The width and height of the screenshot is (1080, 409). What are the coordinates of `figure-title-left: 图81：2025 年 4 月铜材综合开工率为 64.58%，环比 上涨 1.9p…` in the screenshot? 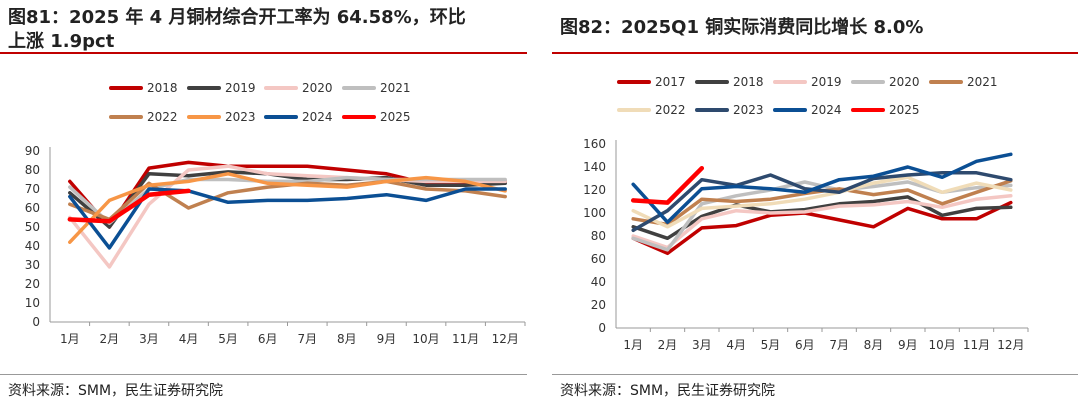 It's located at (263, 30).